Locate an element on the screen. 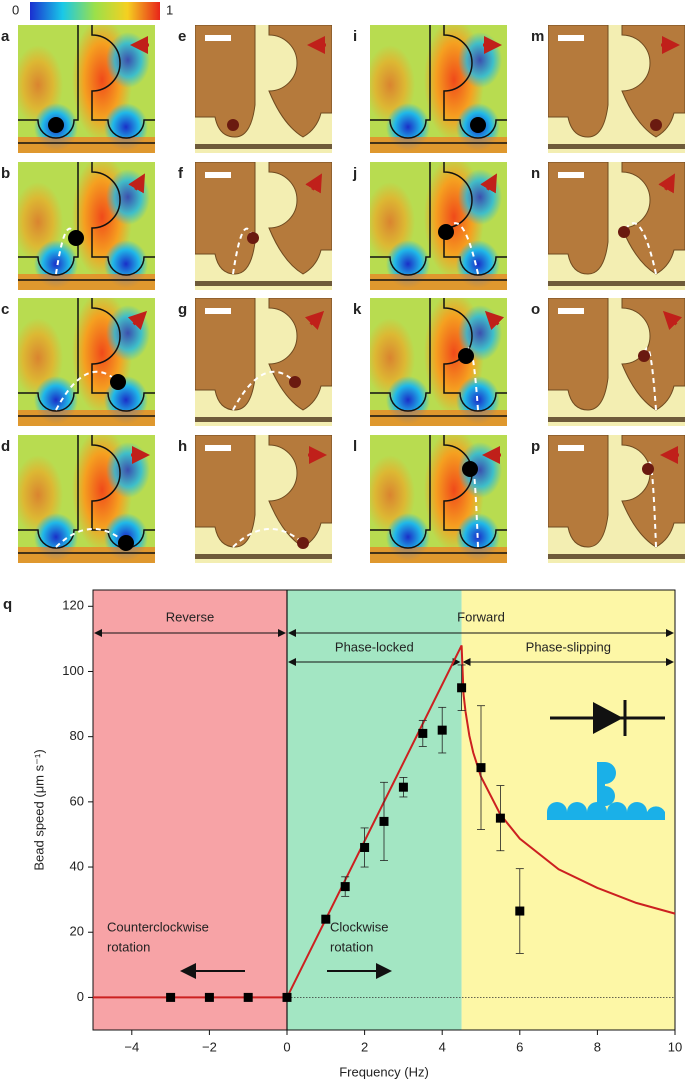 The height and width of the screenshot is (1083, 685). panel-letter: a is located at coordinates (5, 36).